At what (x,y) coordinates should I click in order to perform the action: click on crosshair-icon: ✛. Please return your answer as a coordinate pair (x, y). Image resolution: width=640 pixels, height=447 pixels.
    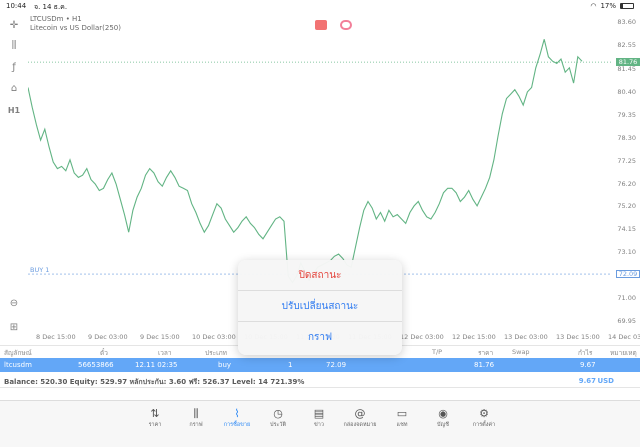
    Looking at the image, I should click on (14, 25).